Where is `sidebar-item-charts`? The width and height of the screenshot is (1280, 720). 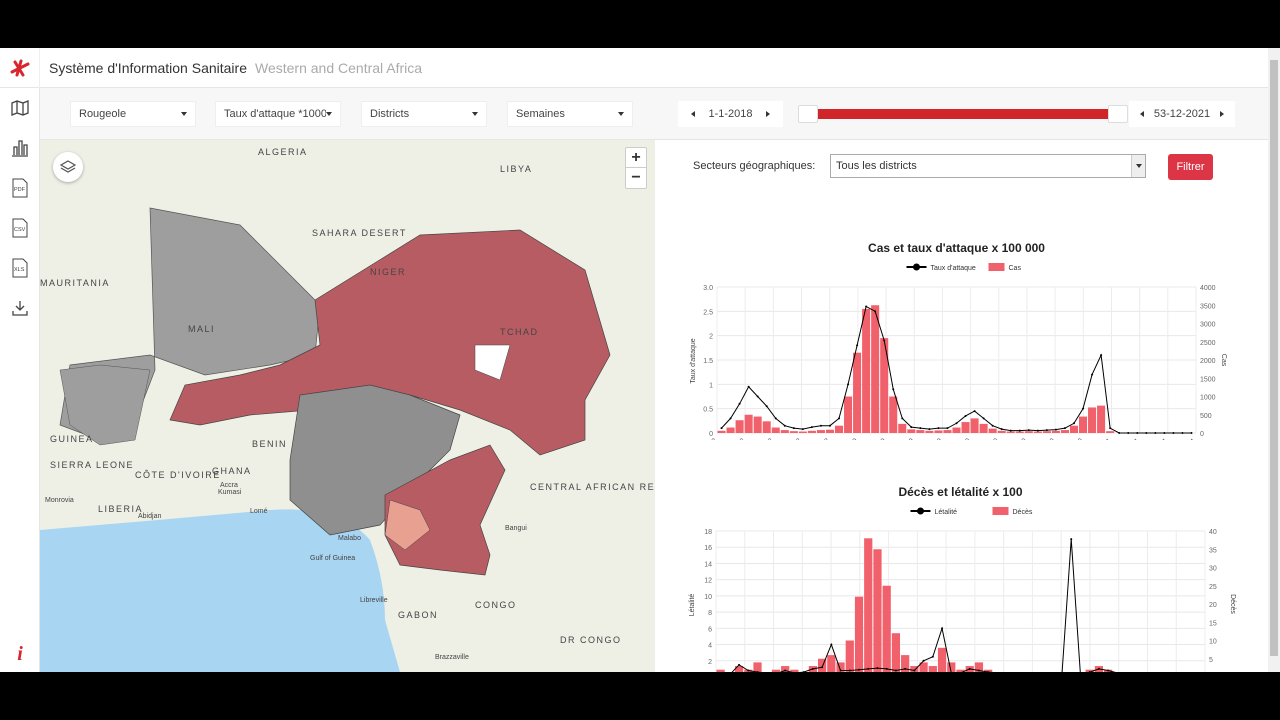
sidebar-item-charts is located at coordinates (19, 148).